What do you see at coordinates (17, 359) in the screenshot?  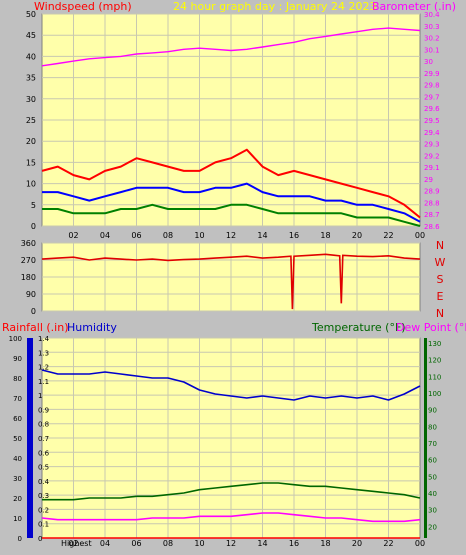 I see `humidity-tick-label: 90` at bounding box center [17, 359].